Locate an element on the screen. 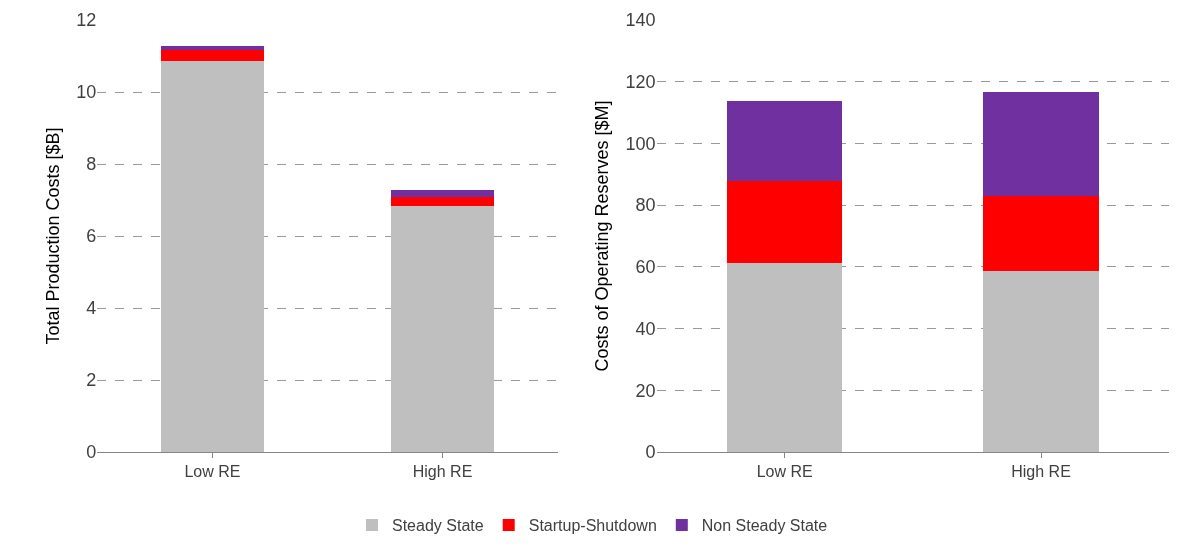  y-tick-label: 10 is located at coordinates (86, 92).